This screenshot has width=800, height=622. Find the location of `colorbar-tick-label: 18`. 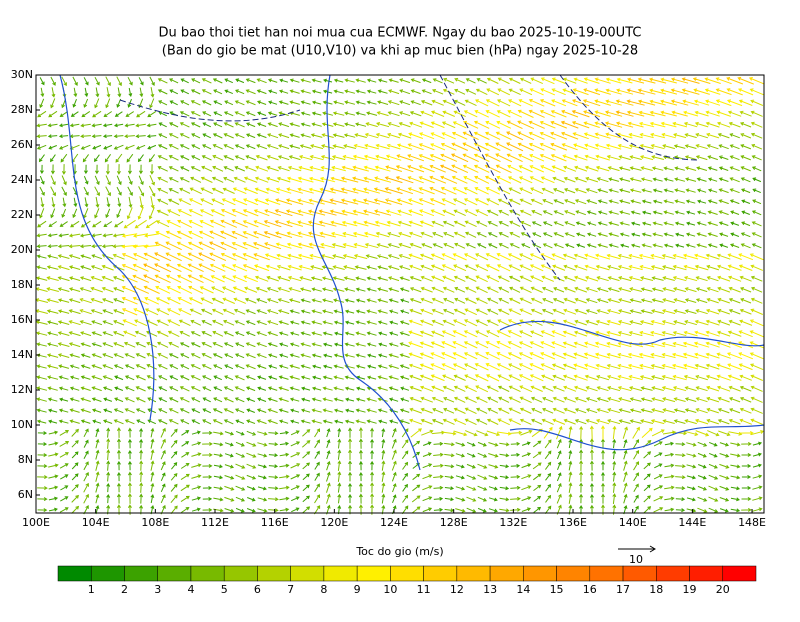

colorbar-tick-label: 18 is located at coordinates (656, 589).